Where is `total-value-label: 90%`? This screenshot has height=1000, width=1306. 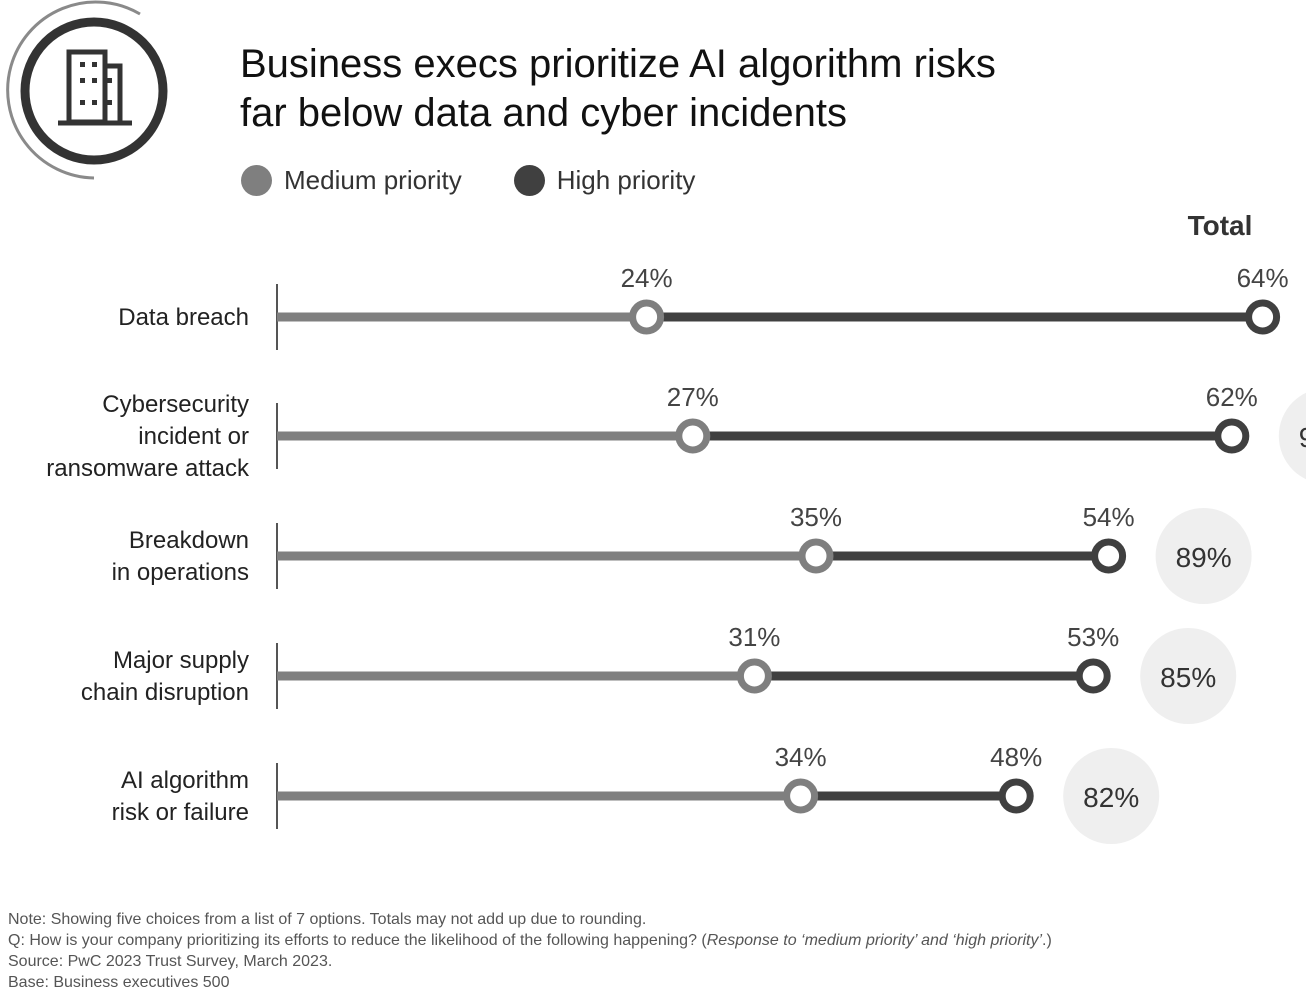
total-value-label: 90% is located at coordinates (1302, 437).